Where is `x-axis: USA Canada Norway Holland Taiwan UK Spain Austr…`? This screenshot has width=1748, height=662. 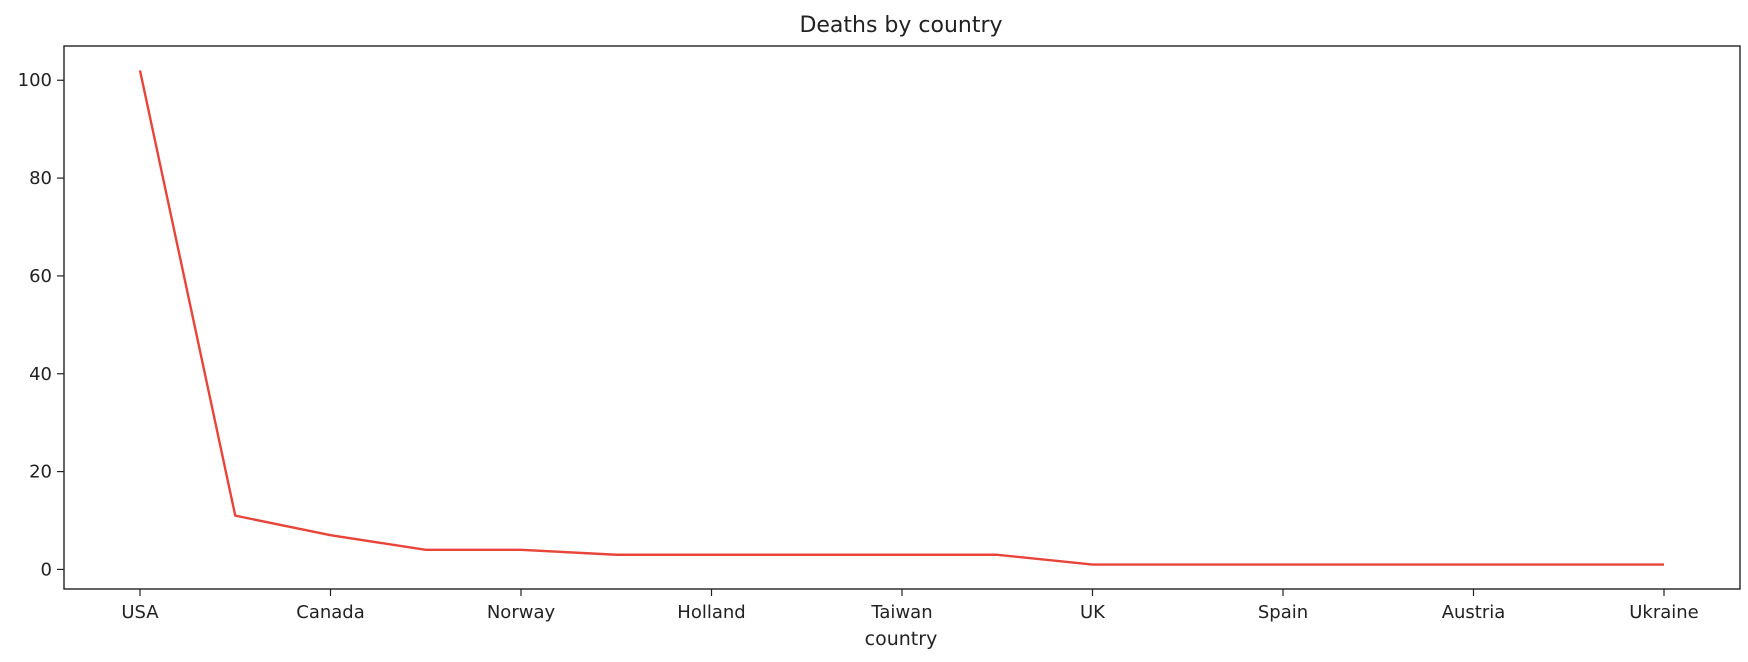 x-axis: USA Canada Norway Holland Taiwan UK Spain Austr… is located at coordinates (910, 606).